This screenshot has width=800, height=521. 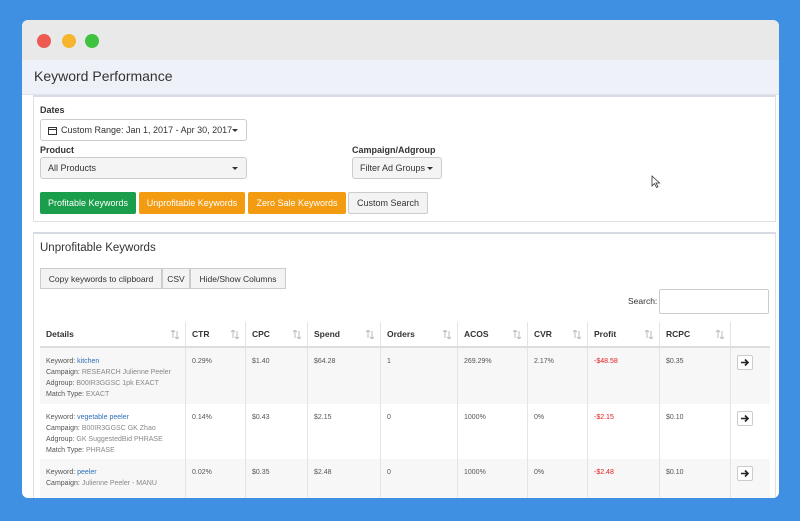 What do you see at coordinates (624, 478) in the screenshot?
I see `table-cell: -$2.48` at bounding box center [624, 478].